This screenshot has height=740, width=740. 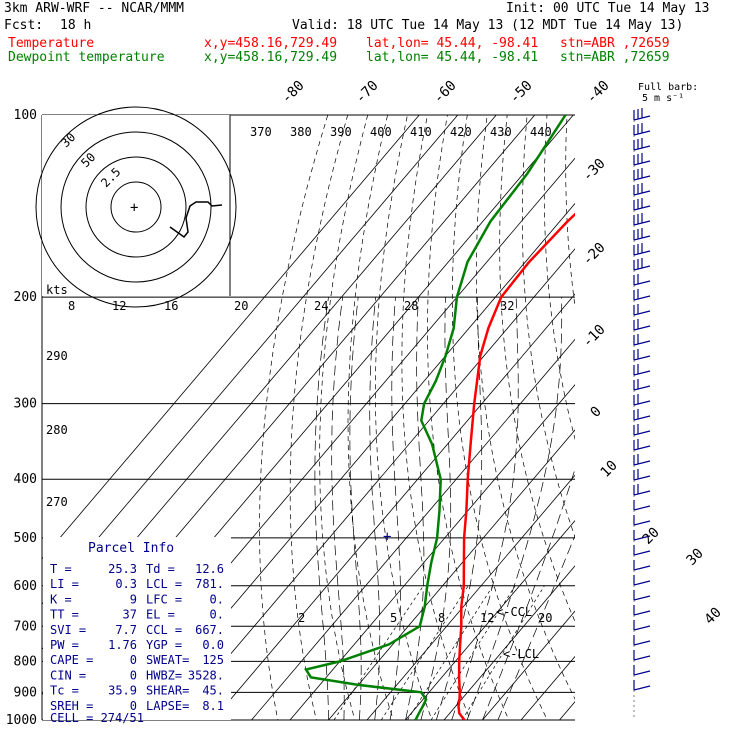 What do you see at coordinates (387, 537) in the screenshot?
I see `parcel-marker: +` at bounding box center [387, 537].